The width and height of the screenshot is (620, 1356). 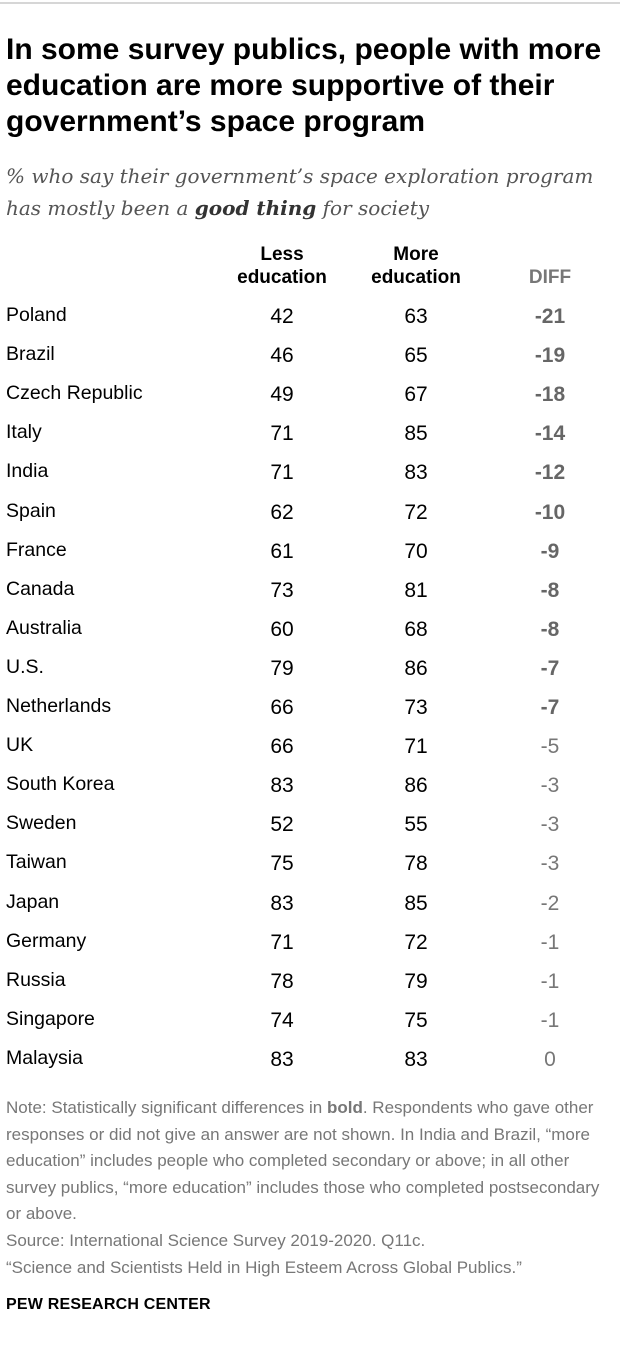 What do you see at coordinates (310, 823) in the screenshot?
I see `table-row: Sweden 52 55 -3` at bounding box center [310, 823].